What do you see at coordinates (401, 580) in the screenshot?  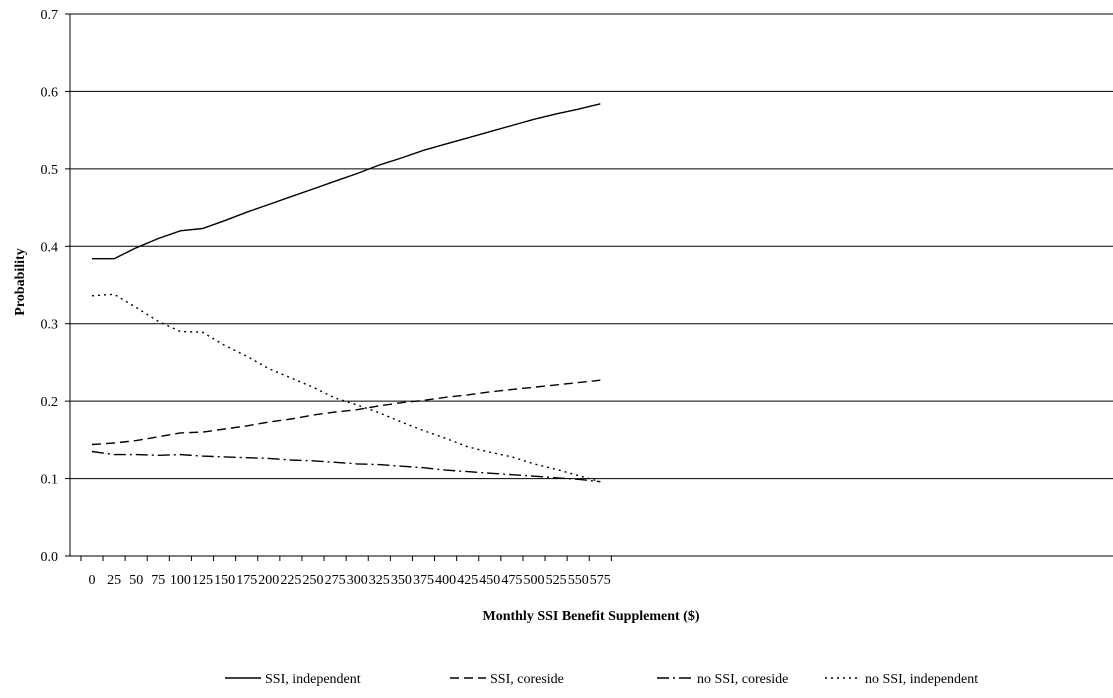 I see `x-tick-label: 350` at bounding box center [401, 580].